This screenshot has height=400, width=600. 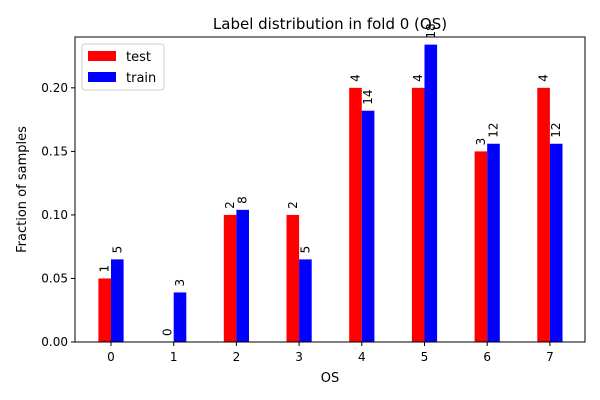 What do you see at coordinates (243, 200) in the screenshot?
I see `bar-label-train-2: 8` at bounding box center [243, 200].